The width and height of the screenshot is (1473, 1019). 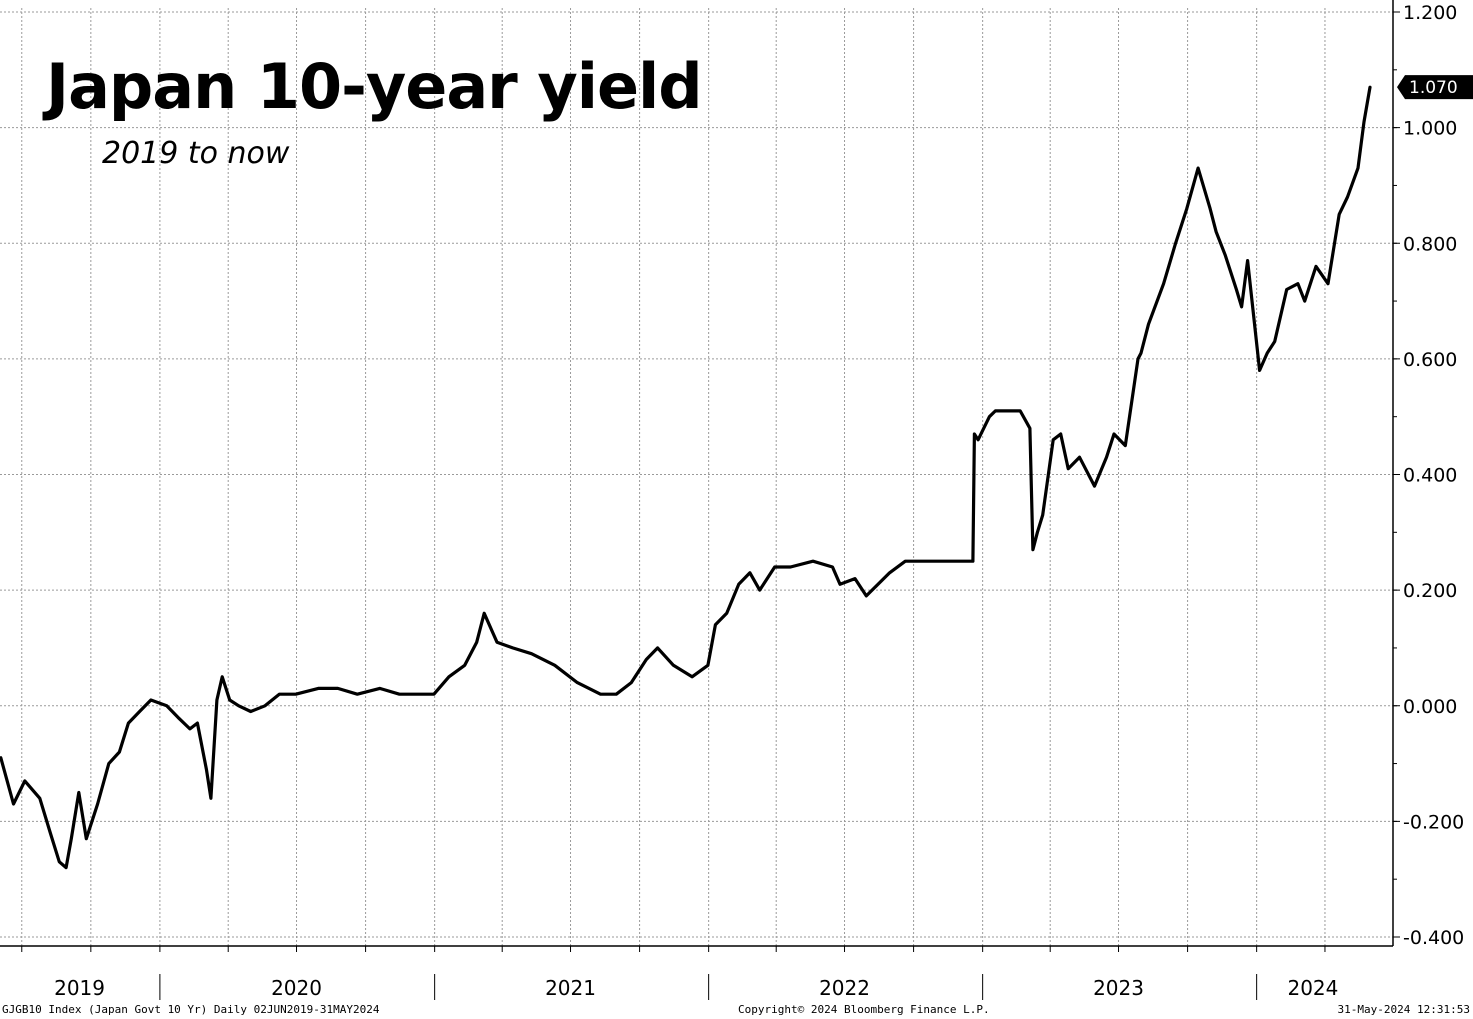 I want to click on y-tick-label: 0.800, so click(x=1430, y=244).